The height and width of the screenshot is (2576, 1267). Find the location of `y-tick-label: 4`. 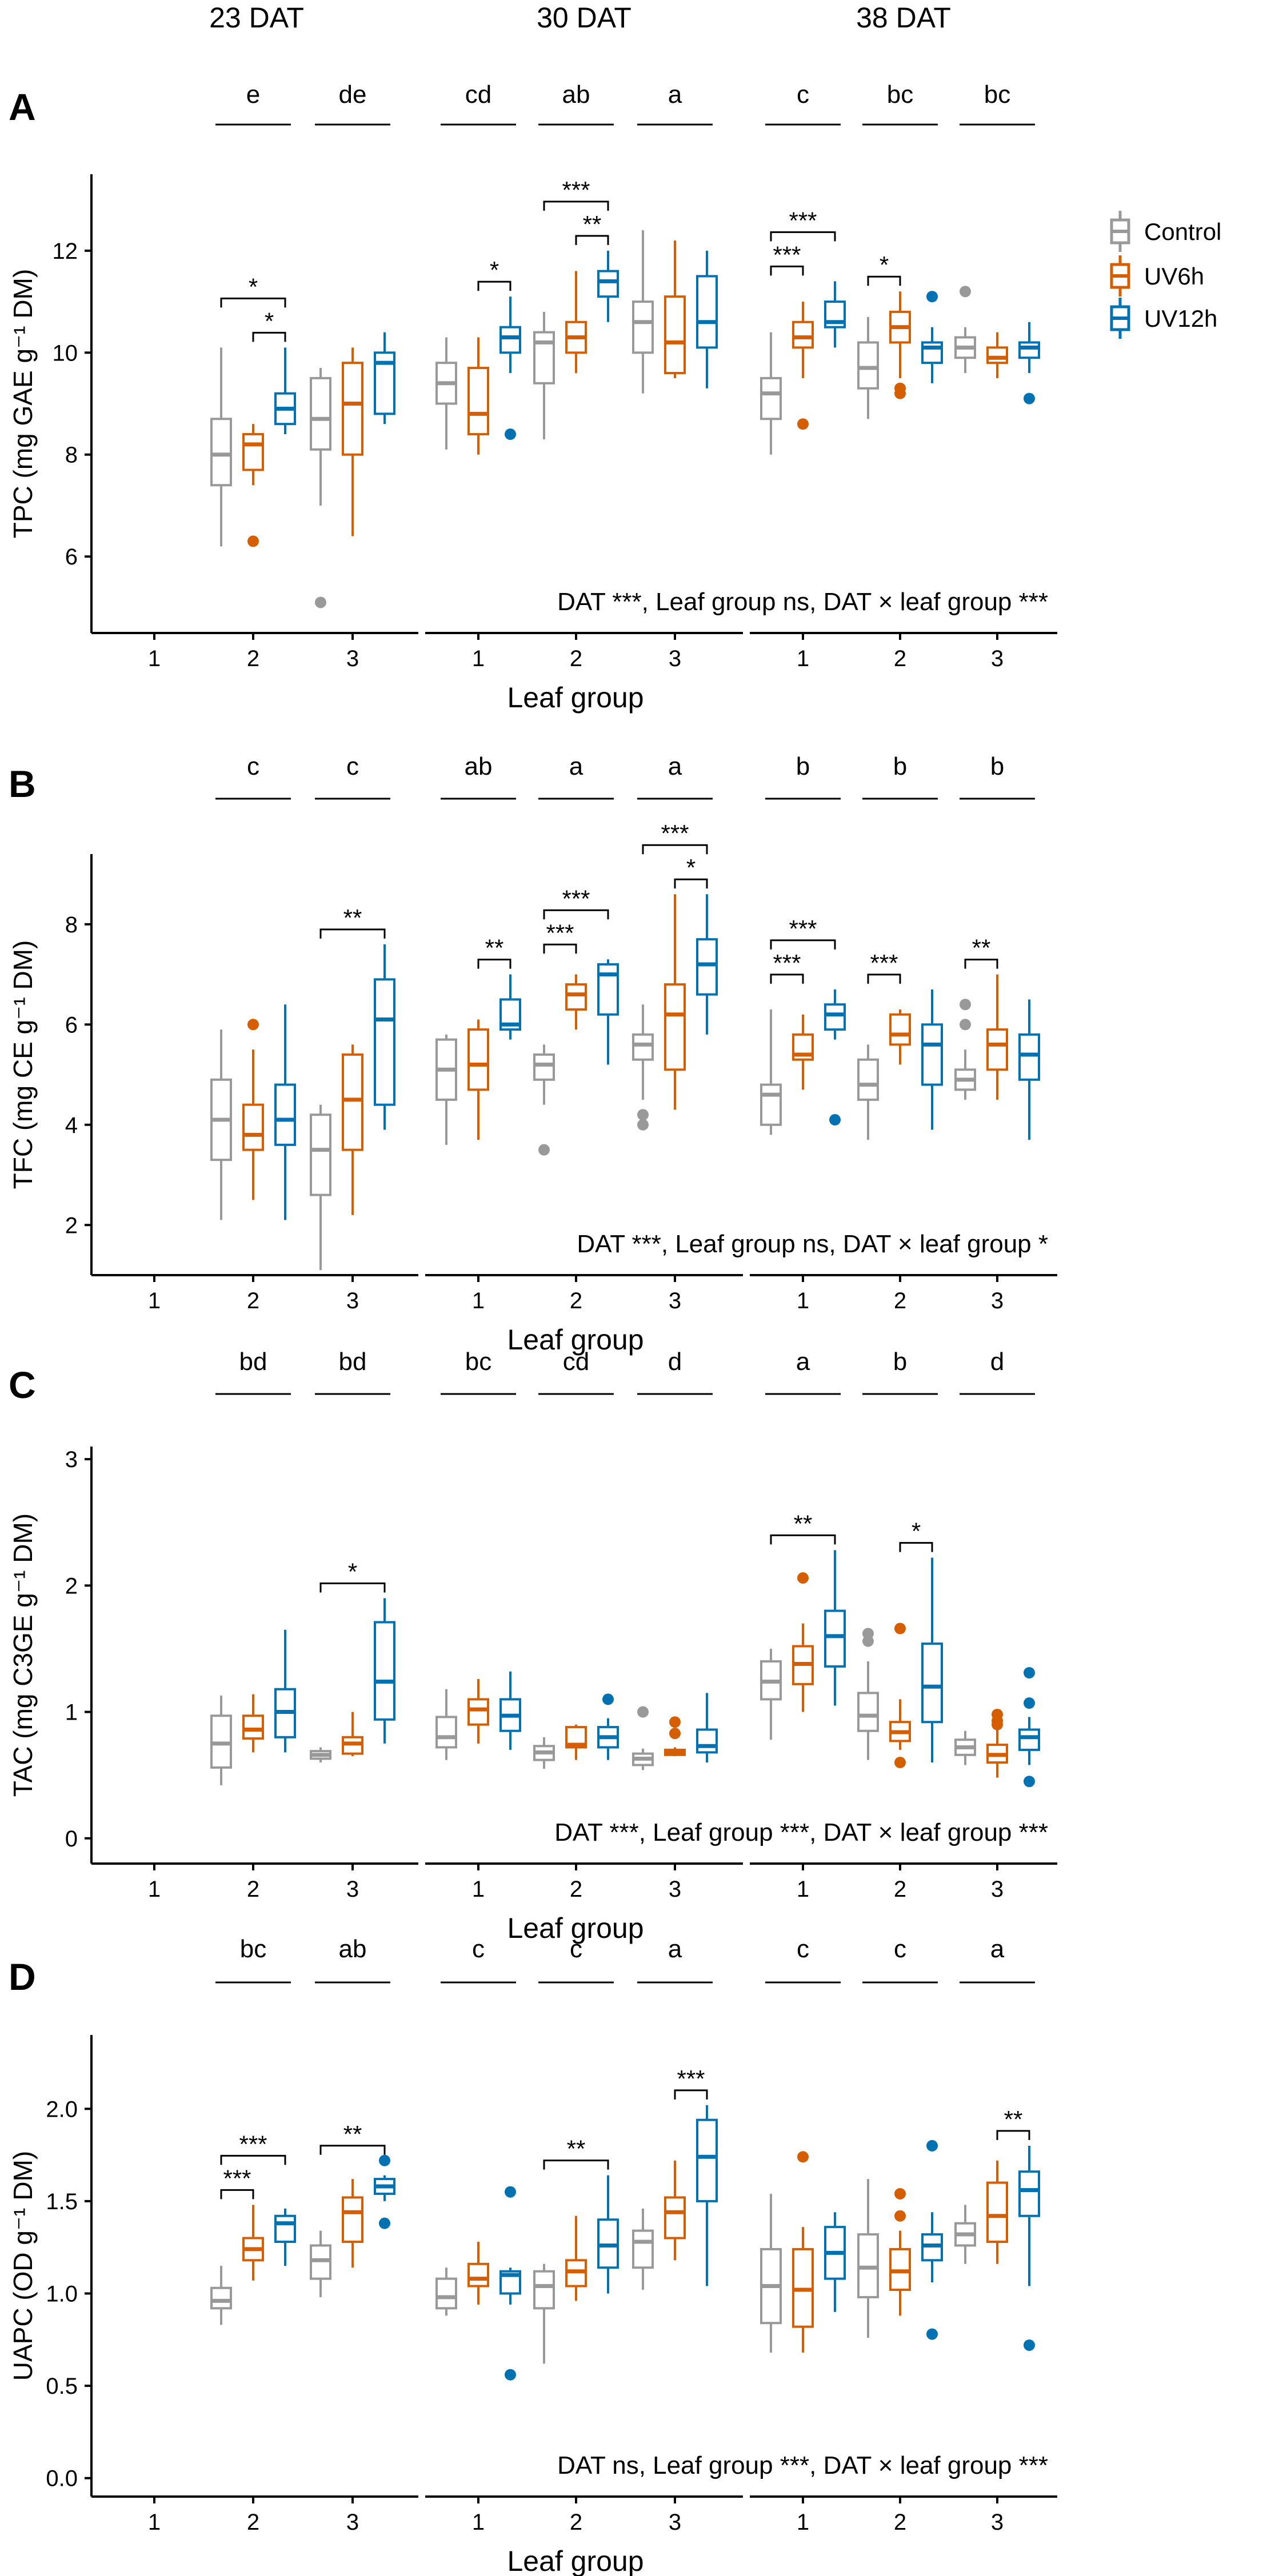

y-tick-label: 4 is located at coordinates (71, 1125).